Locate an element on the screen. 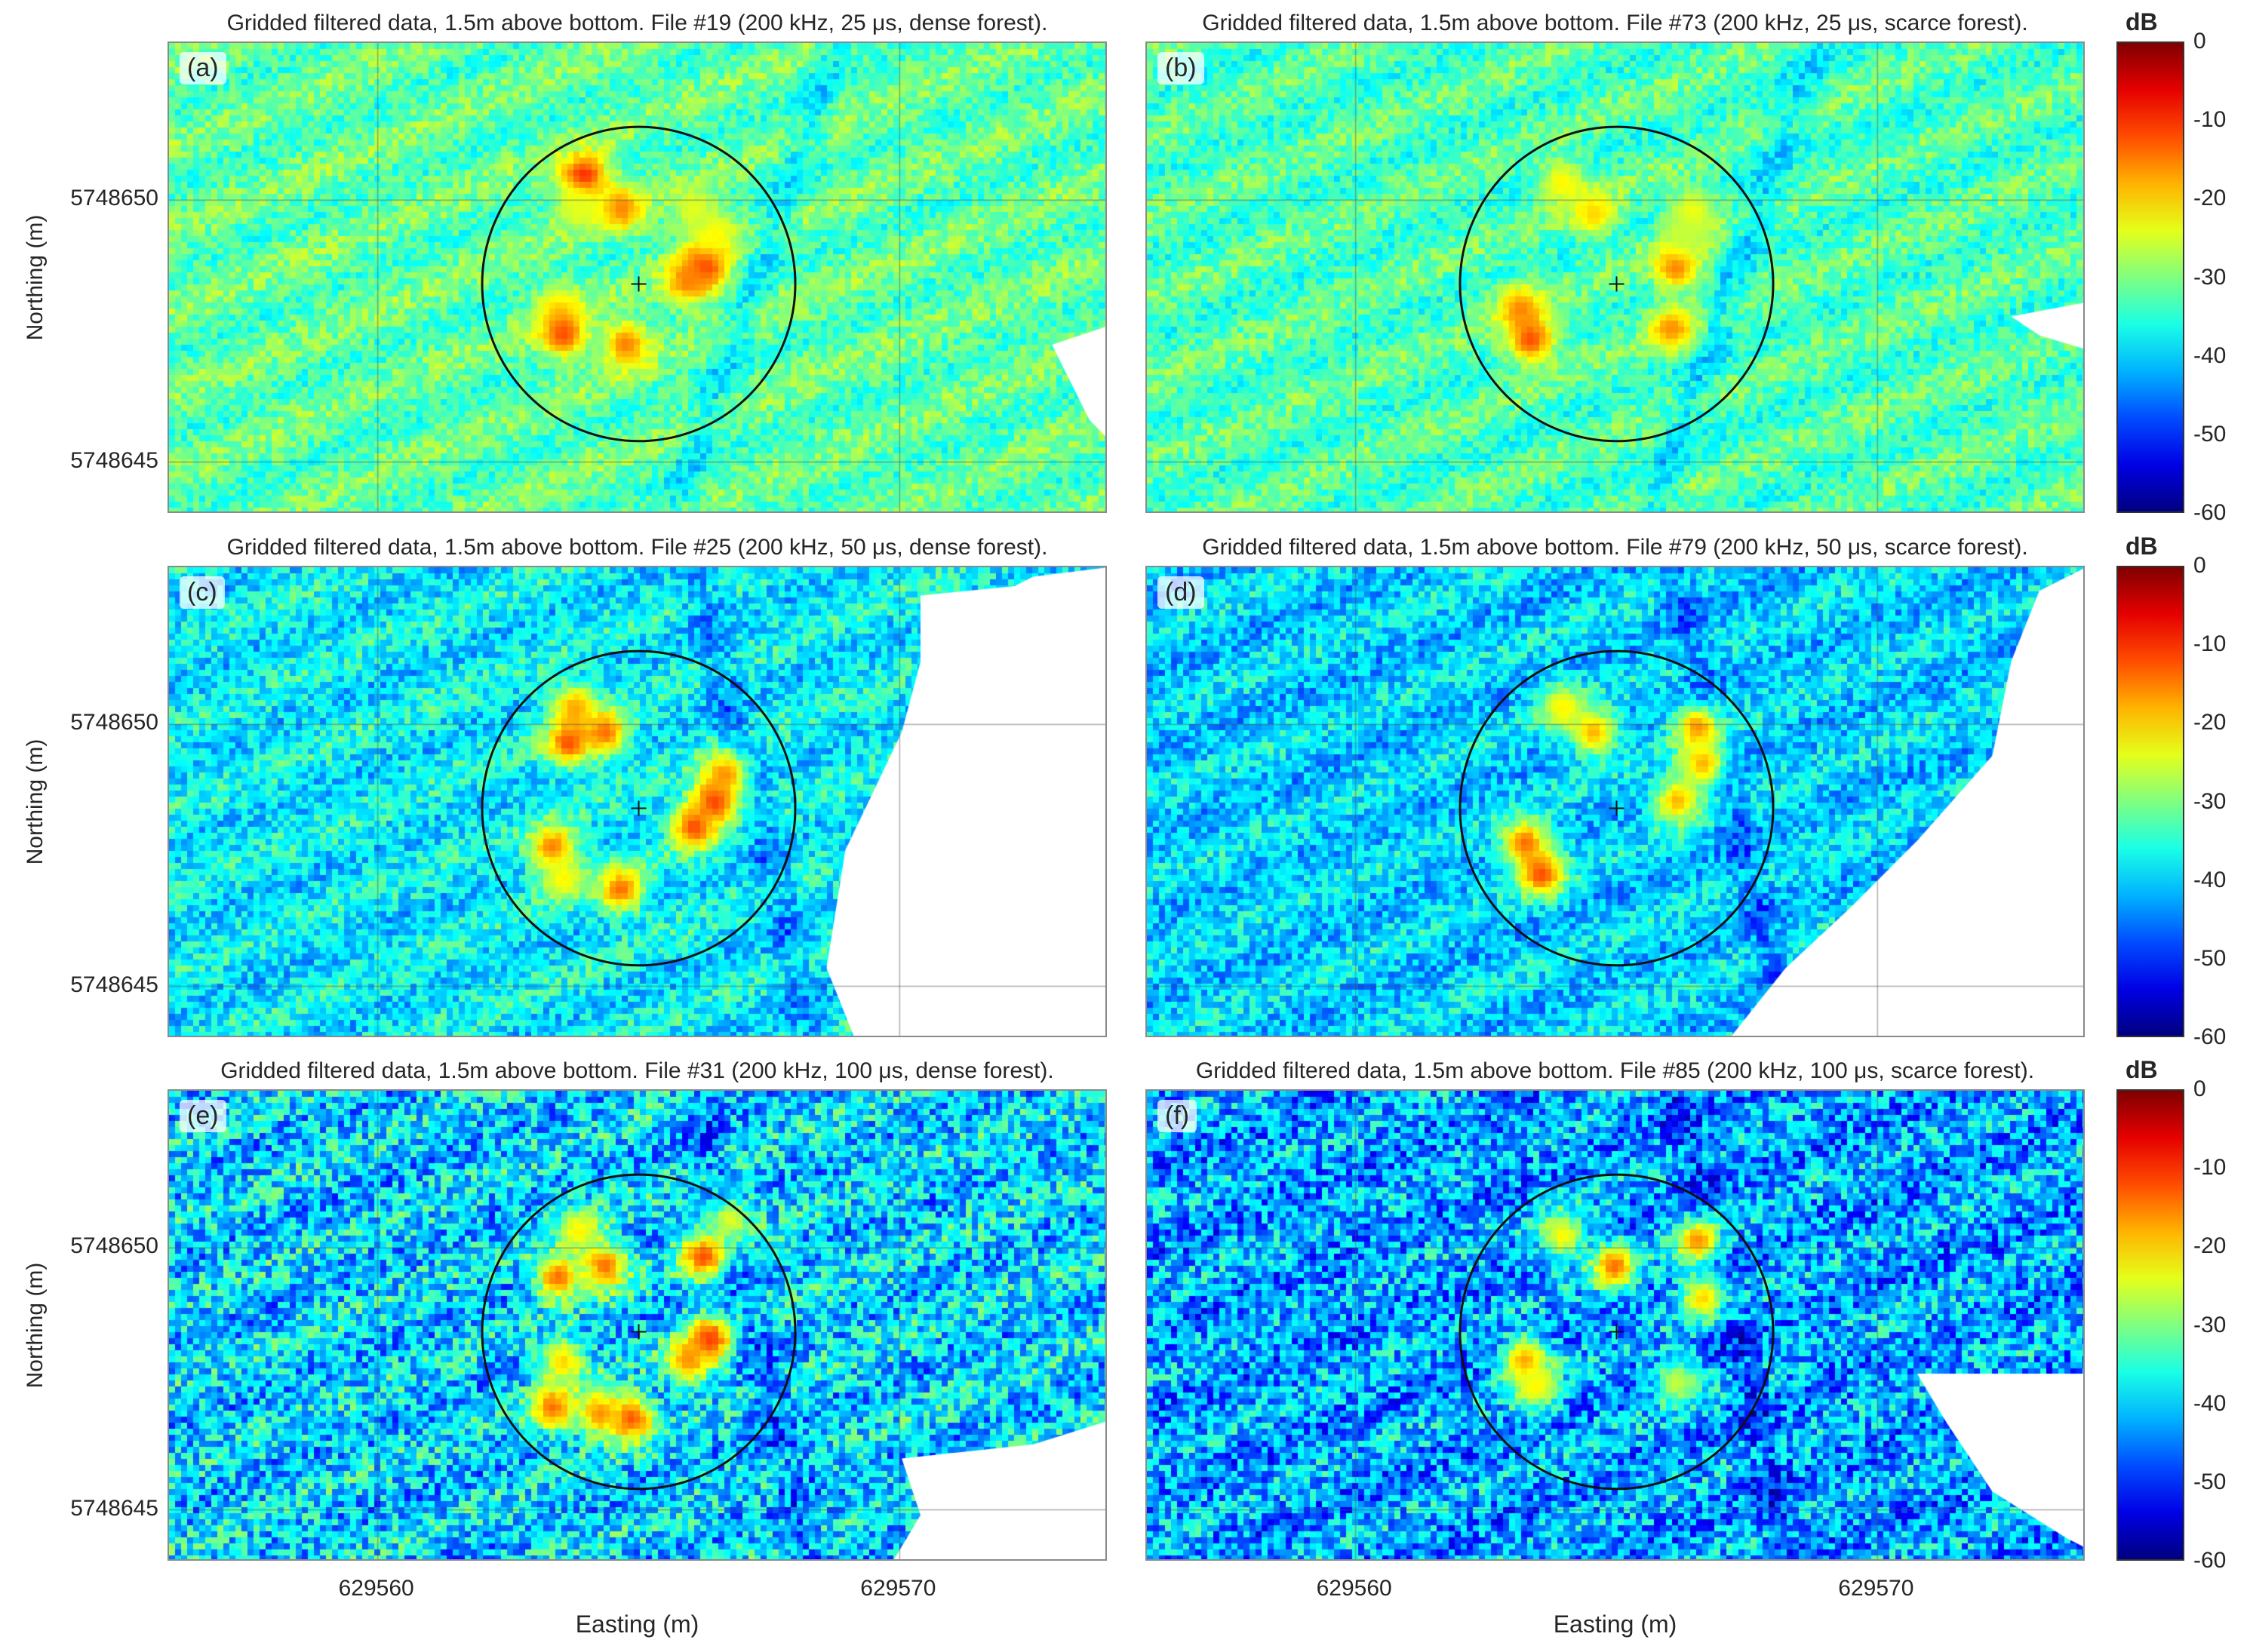 Image resolution: width=2250 pixels, height=1652 pixels. panel-label: (e) is located at coordinates (203, 1116).